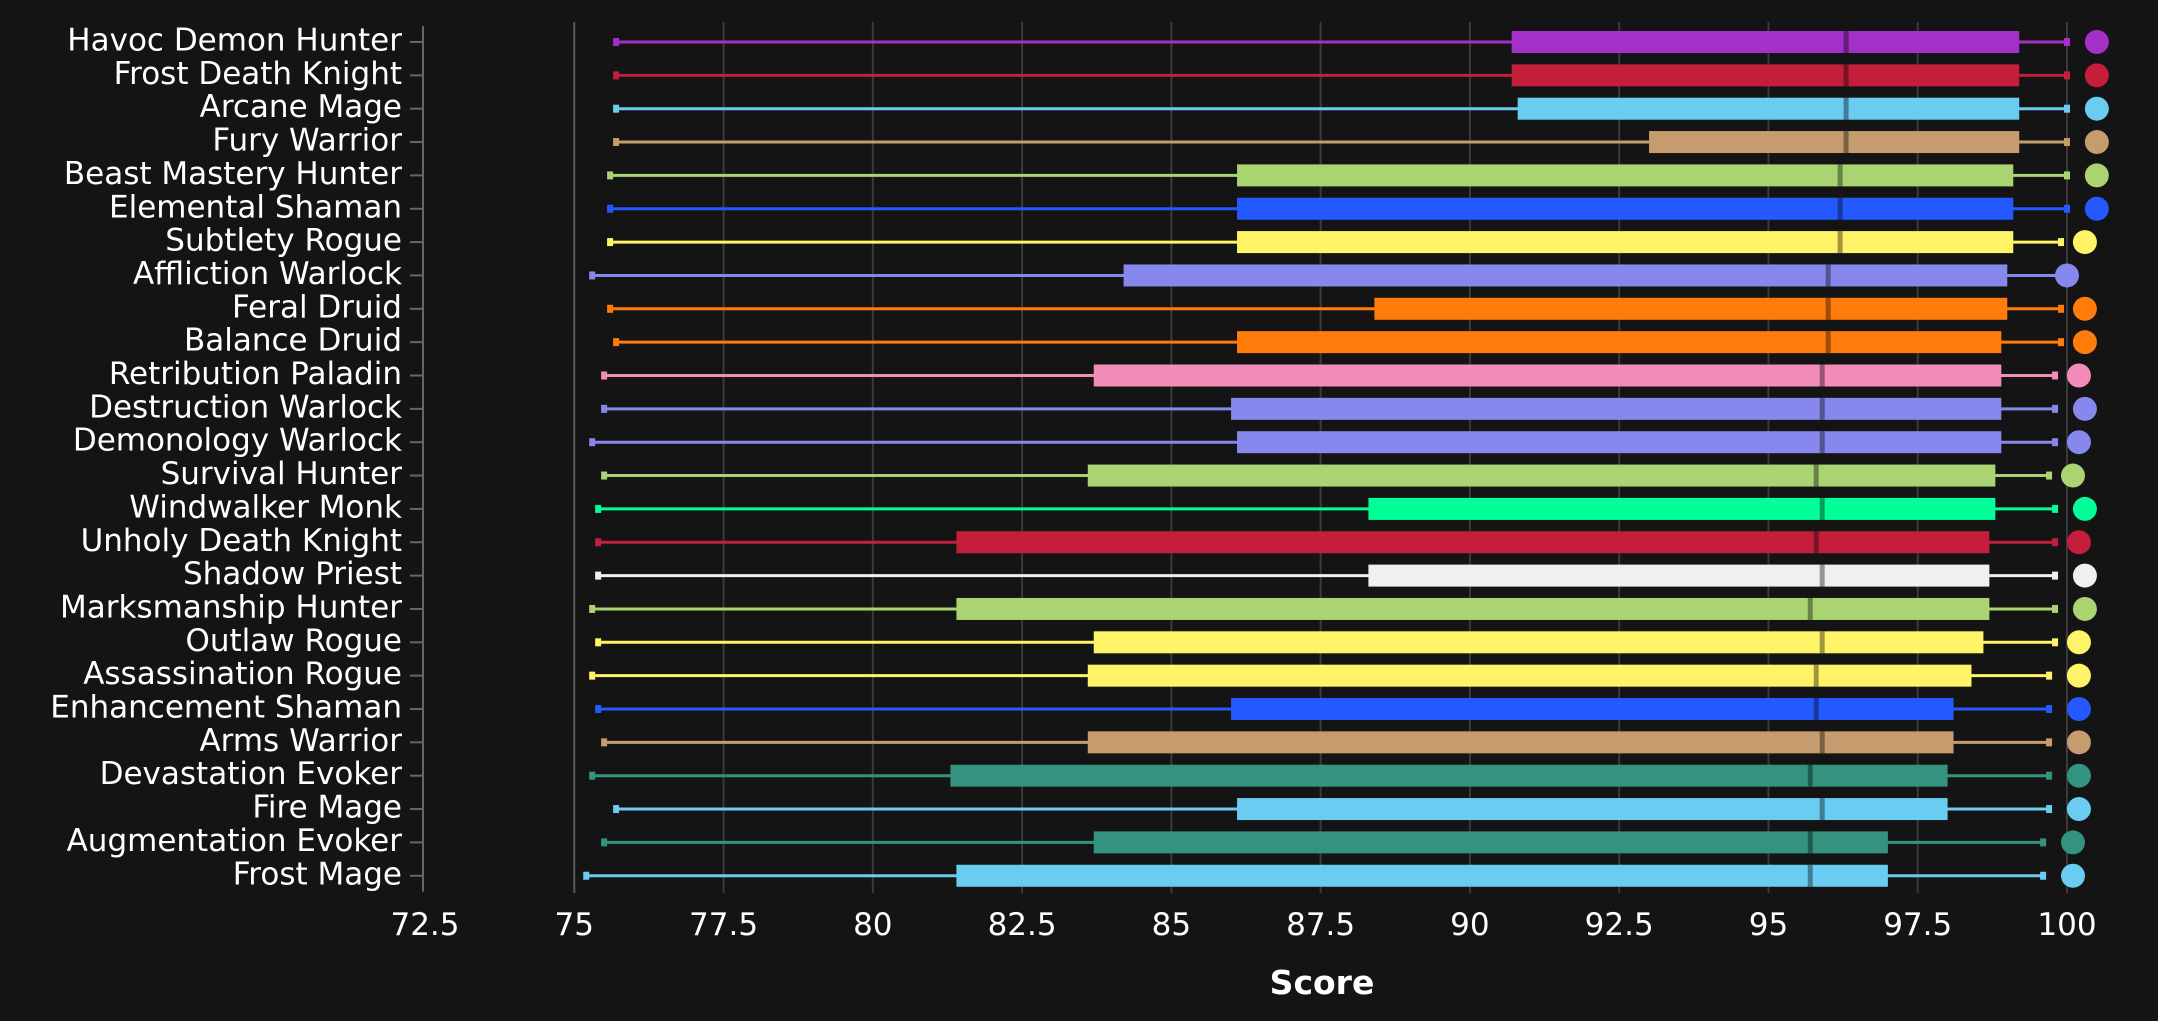 Image resolution: width=2158 pixels, height=1021 pixels. What do you see at coordinates (1088, 41) in the screenshot?
I see `box-row: Havoc Demon Hunter` at bounding box center [1088, 41].